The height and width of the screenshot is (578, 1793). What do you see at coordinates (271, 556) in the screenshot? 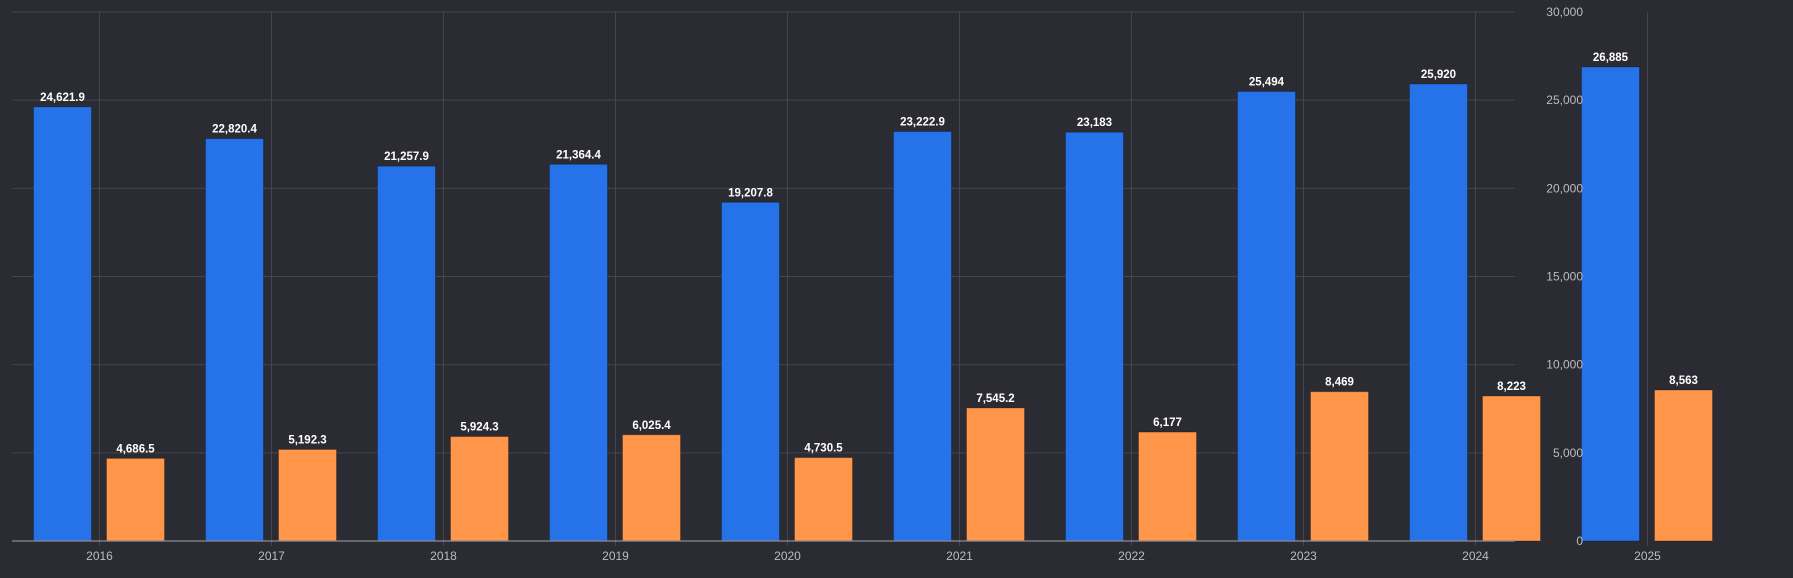
I see `x-tick-label: 2017` at bounding box center [271, 556].